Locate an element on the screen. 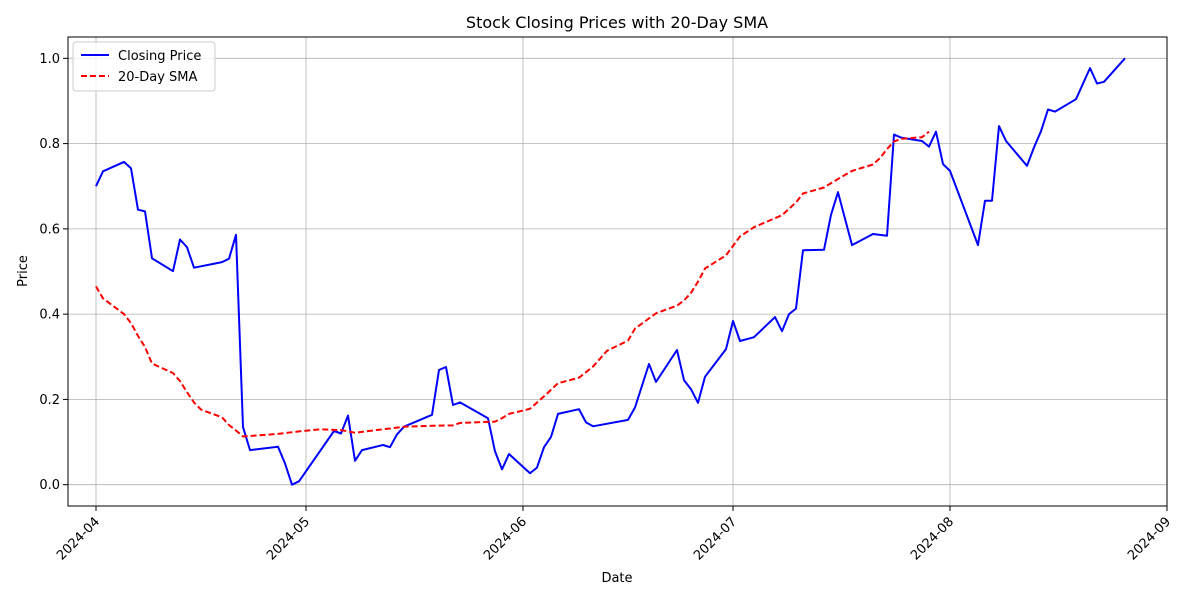 This screenshot has width=1200, height=600. y-tick-label: 0.4 is located at coordinates (49, 315).